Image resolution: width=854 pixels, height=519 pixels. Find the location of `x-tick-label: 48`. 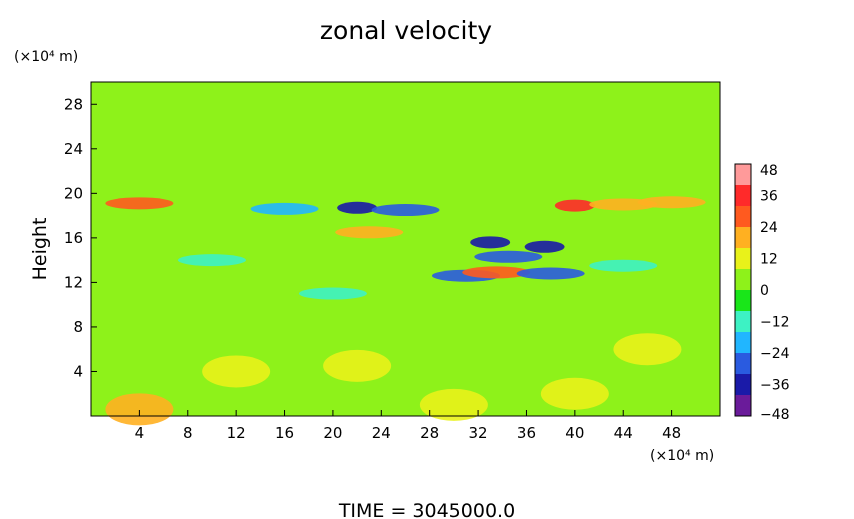

x-tick-label: 48 is located at coordinates (671, 433).